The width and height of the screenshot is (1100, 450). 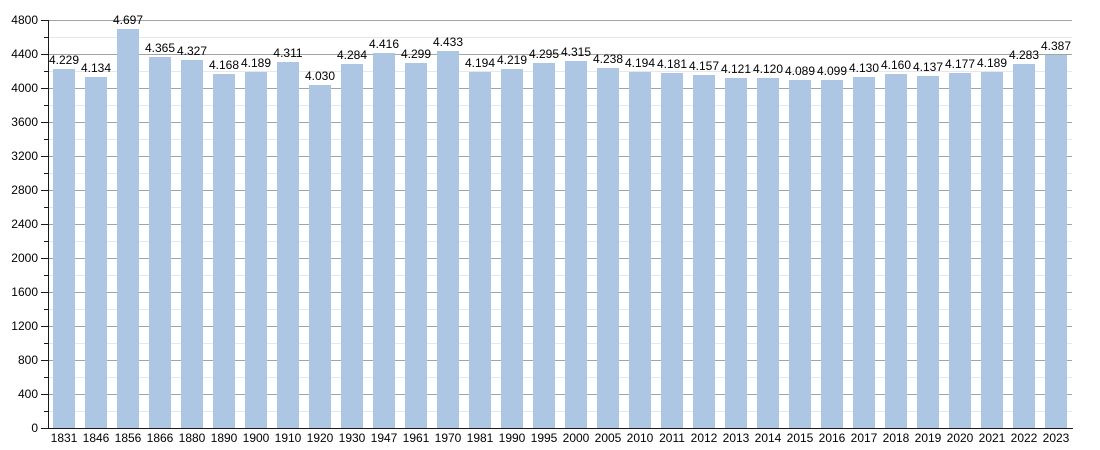 What do you see at coordinates (352, 438) in the screenshot?
I see `x-axis-tick-label: 1930` at bounding box center [352, 438].